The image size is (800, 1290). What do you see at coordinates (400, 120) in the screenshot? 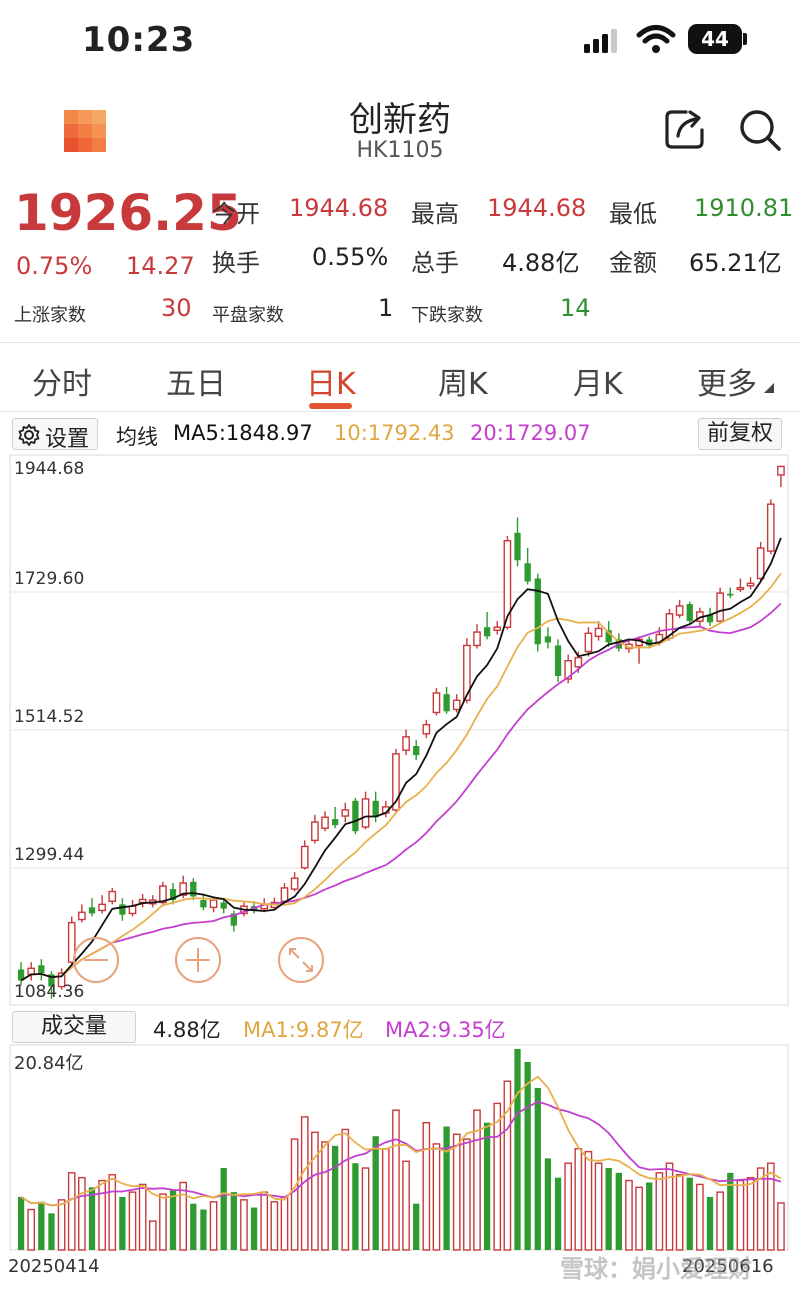
I see `page-title: 创新药` at bounding box center [400, 120].